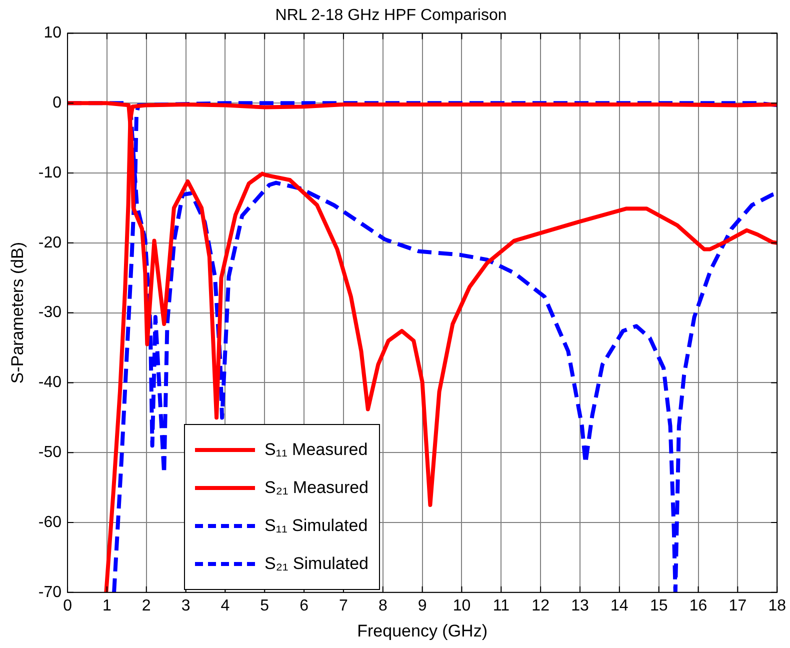  What do you see at coordinates (383, 605) in the screenshot?
I see `x-tick-label: 8` at bounding box center [383, 605].